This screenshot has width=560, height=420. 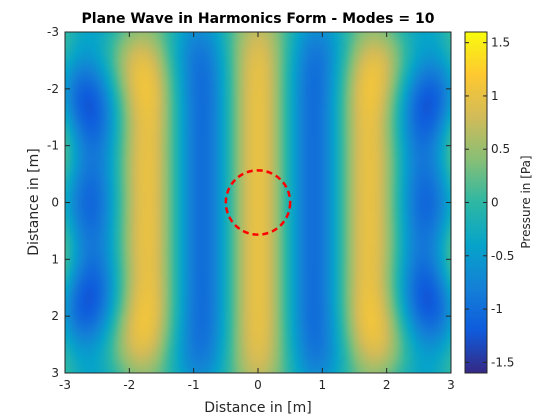 I want to click on colorbar-tick-label: -1, so click(x=497, y=309).